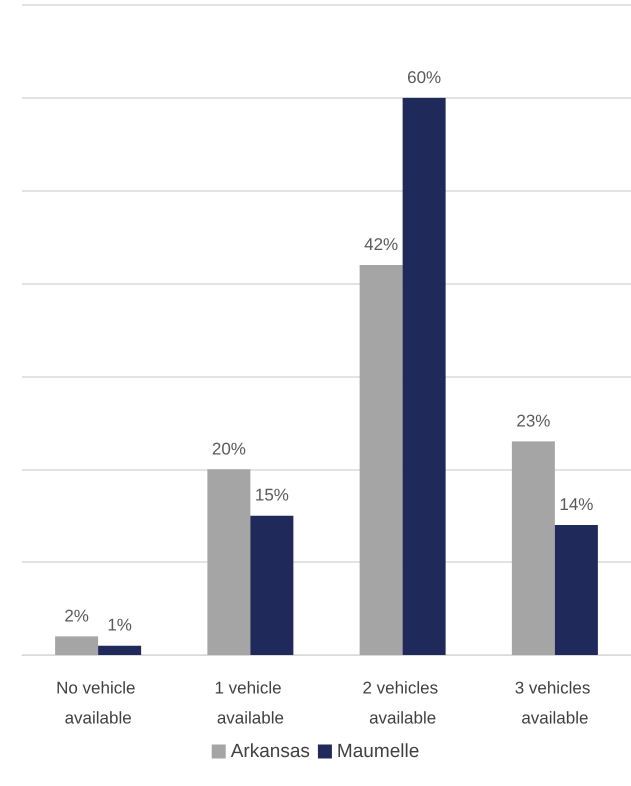  Describe the element at coordinates (555, 703) in the screenshot. I see `x-tick-label: 3 vehicles available` at that location.